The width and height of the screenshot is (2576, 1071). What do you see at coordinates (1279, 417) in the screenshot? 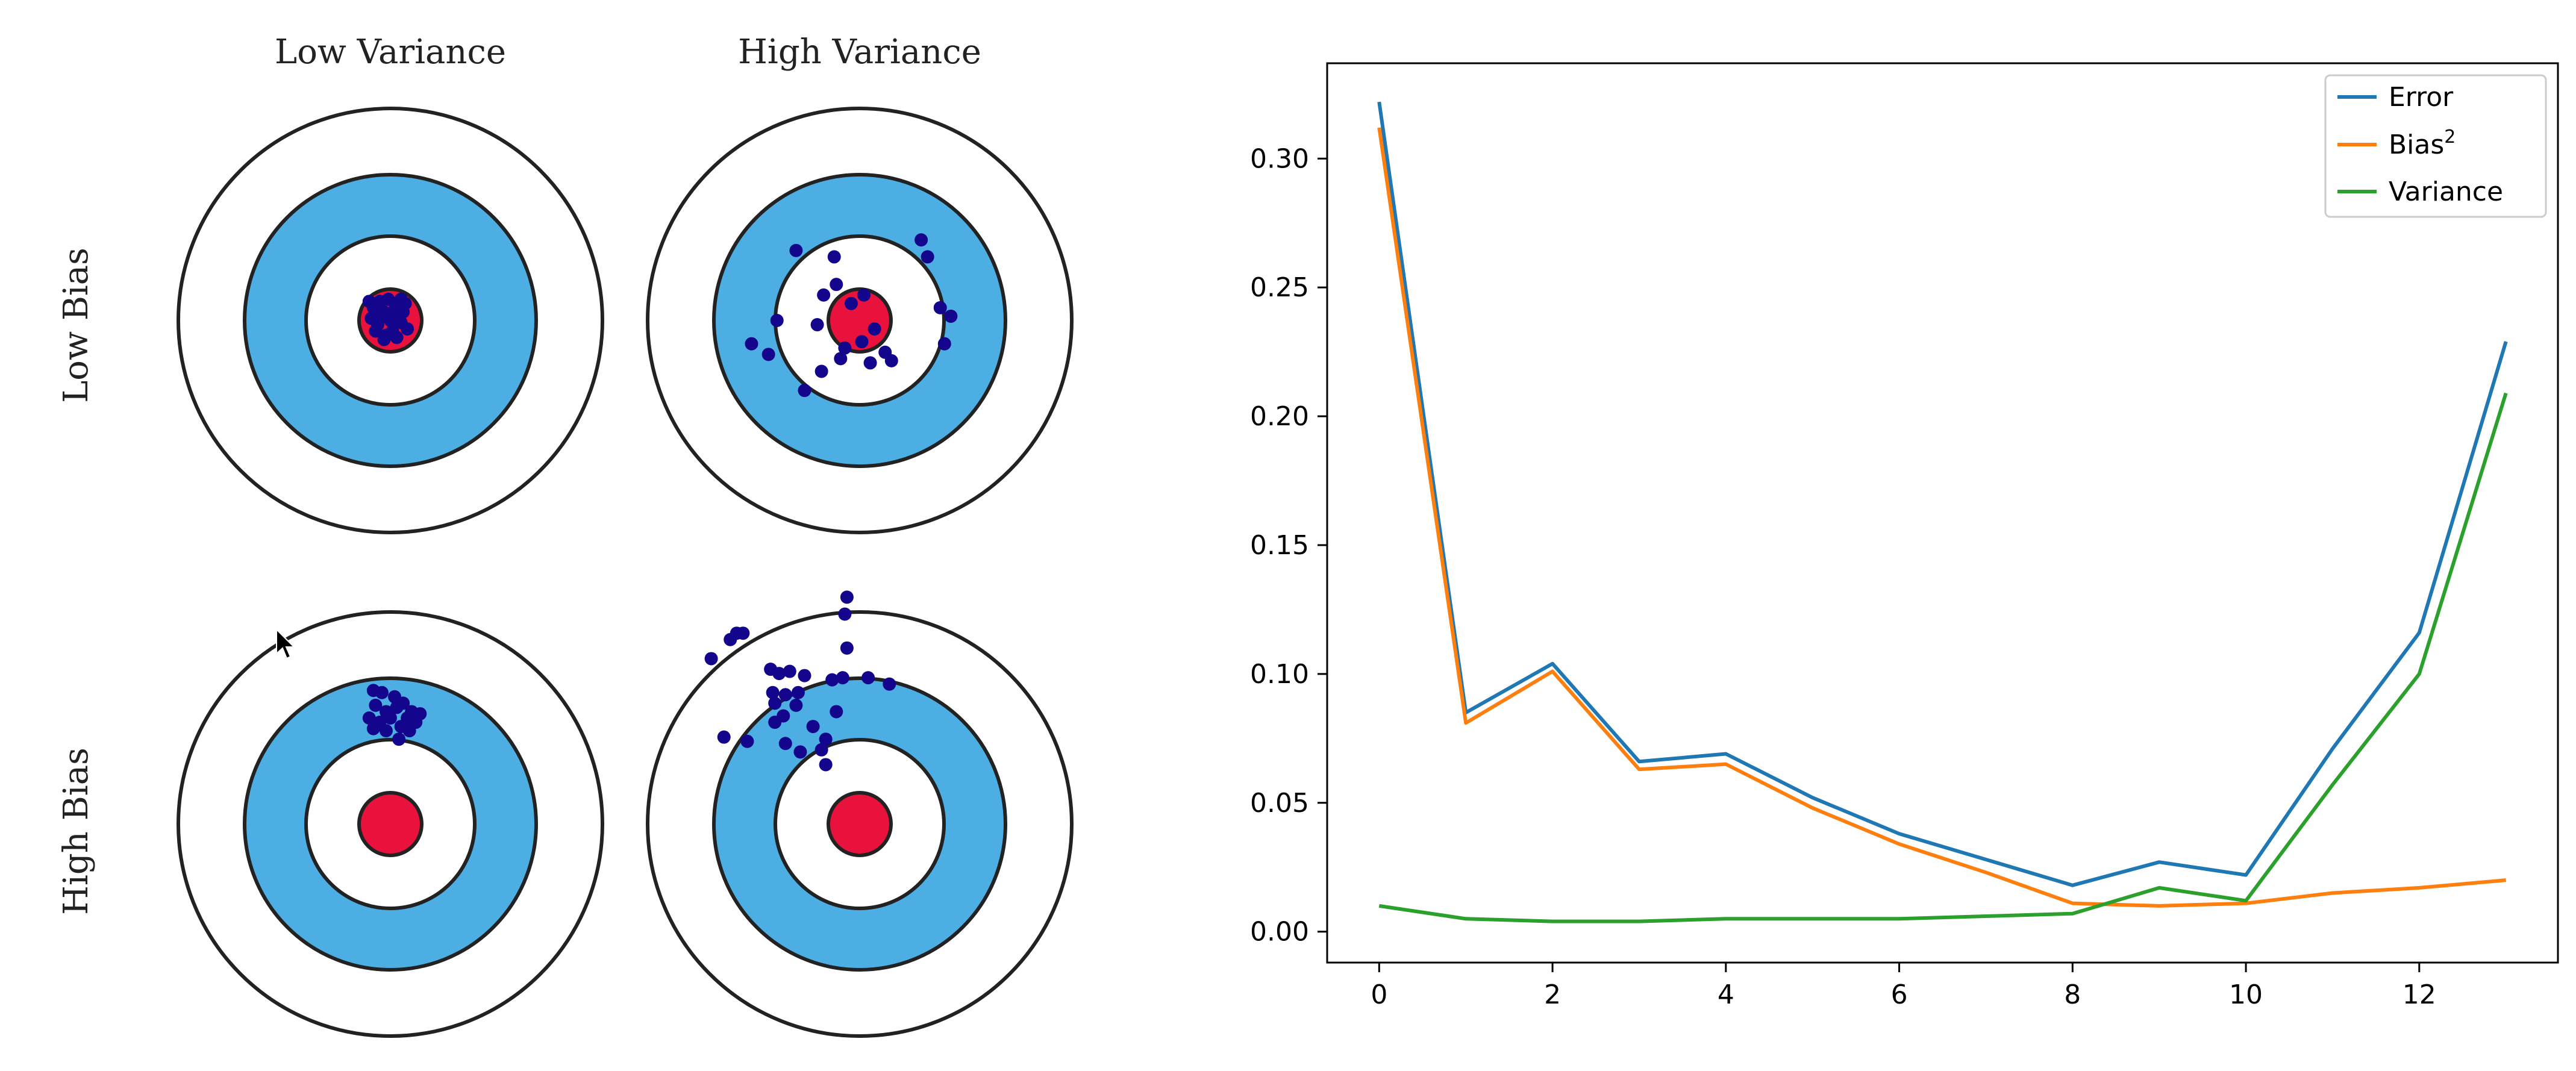
I see `y-tick-label: 0.20` at bounding box center [1279, 417].